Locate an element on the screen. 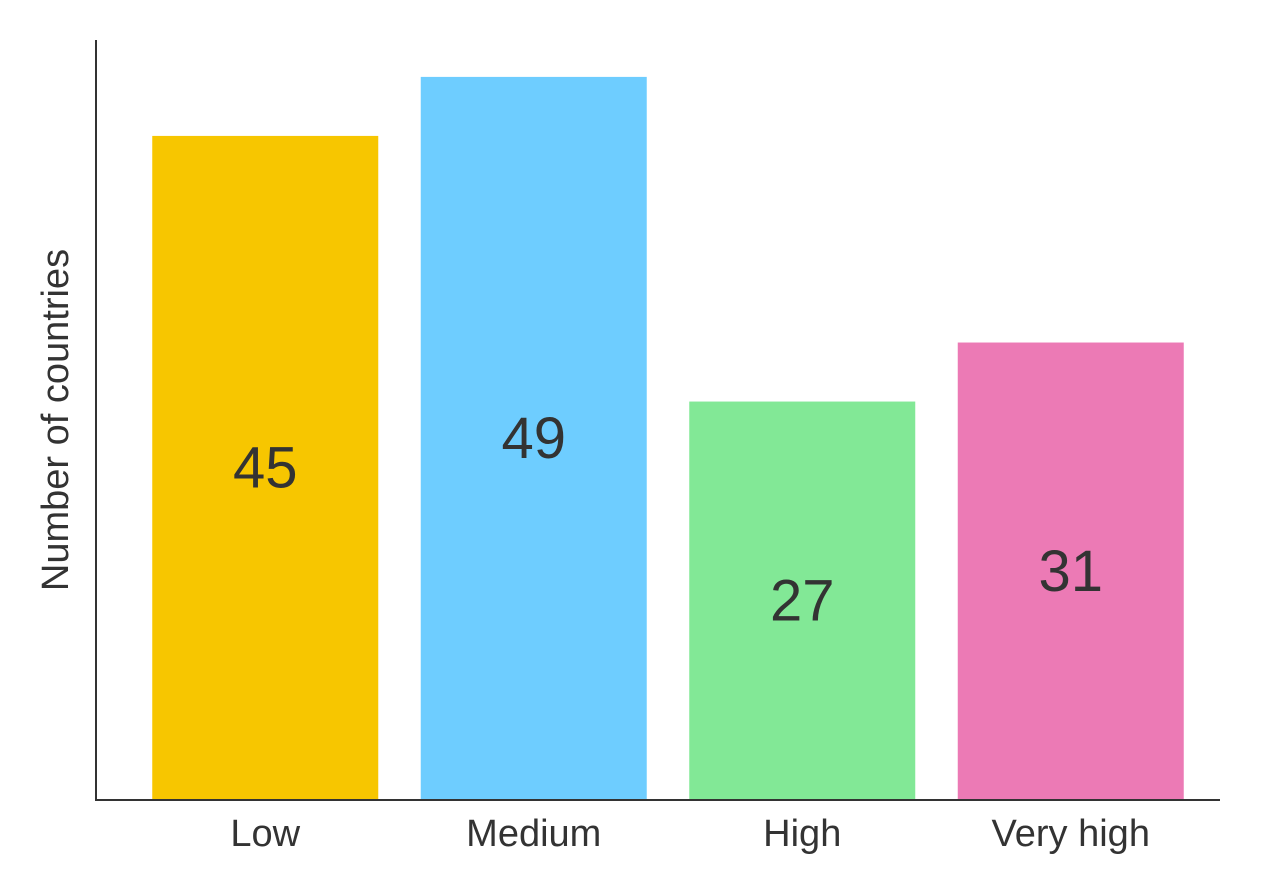 The image size is (1281, 883). bar-value-label: 45 is located at coordinates (265, 467).